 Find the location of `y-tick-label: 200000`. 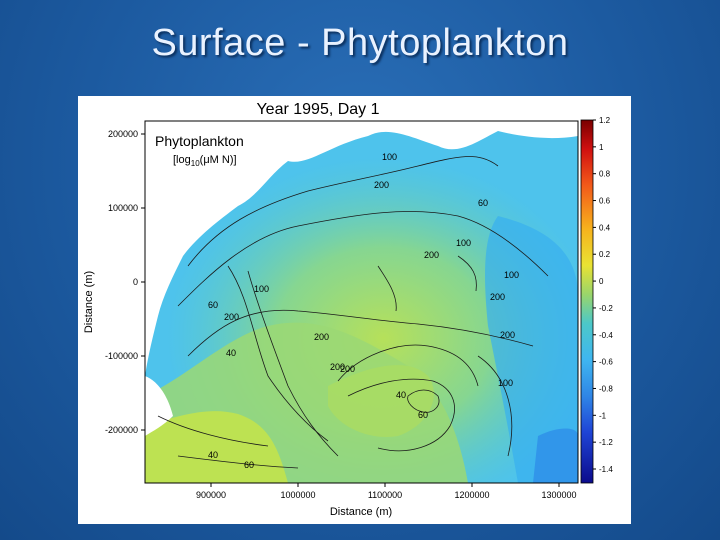

y-tick-label: 200000 is located at coordinates (123, 134).